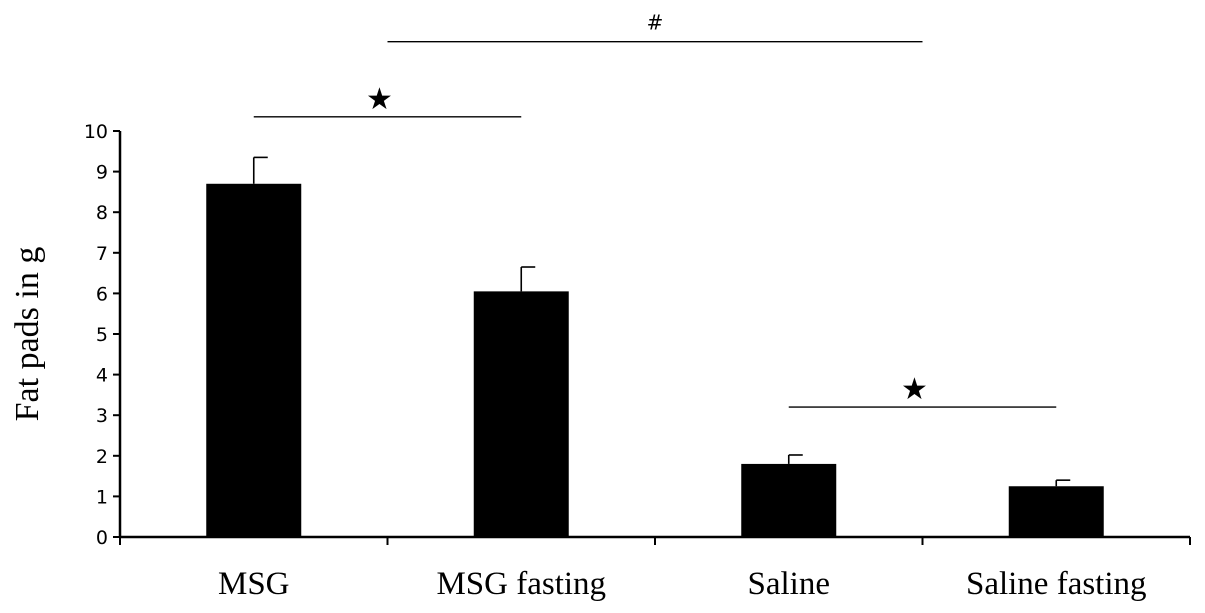 The width and height of the screenshot is (1205, 613). Describe the element at coordinates (102, 294) in the screenshot. I see `y-tick-label: 6` at that location.